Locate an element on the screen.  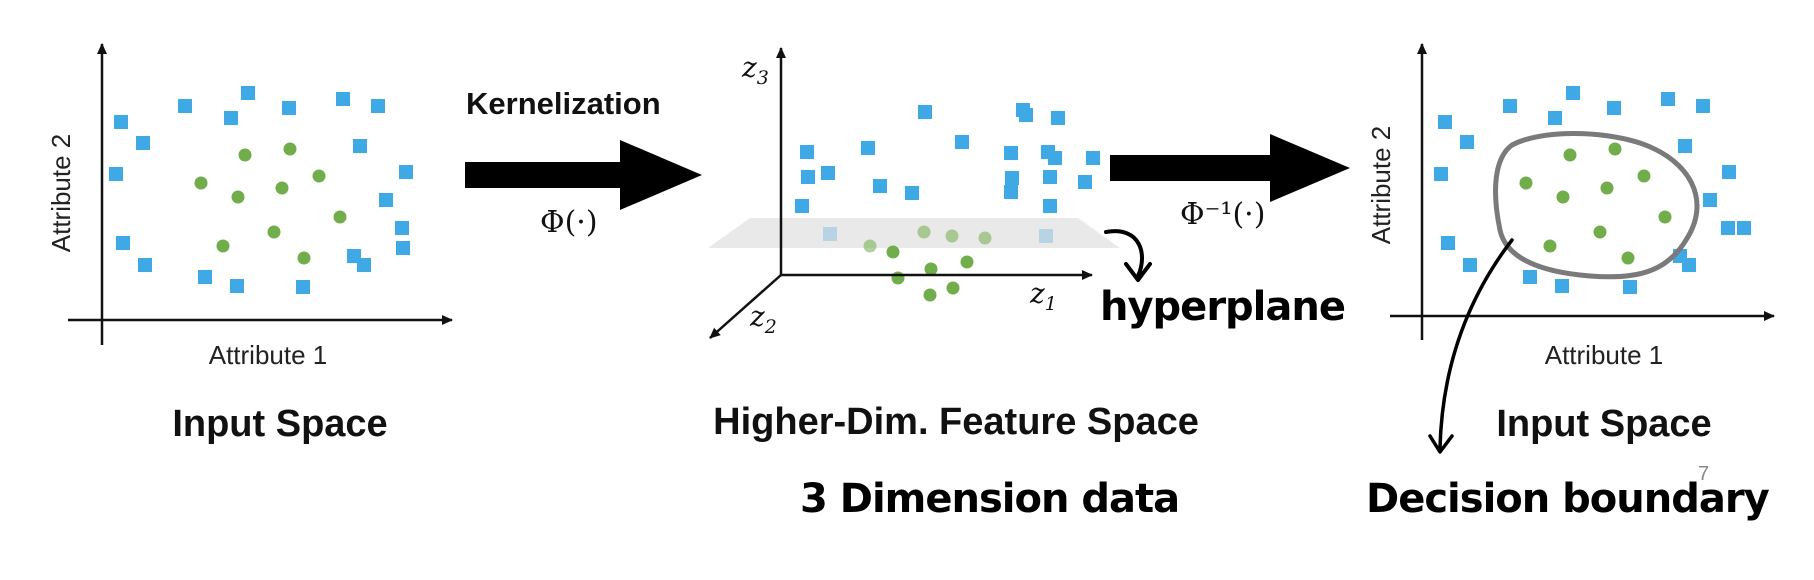
middle-circle-points is located at coordinates (927, 263).